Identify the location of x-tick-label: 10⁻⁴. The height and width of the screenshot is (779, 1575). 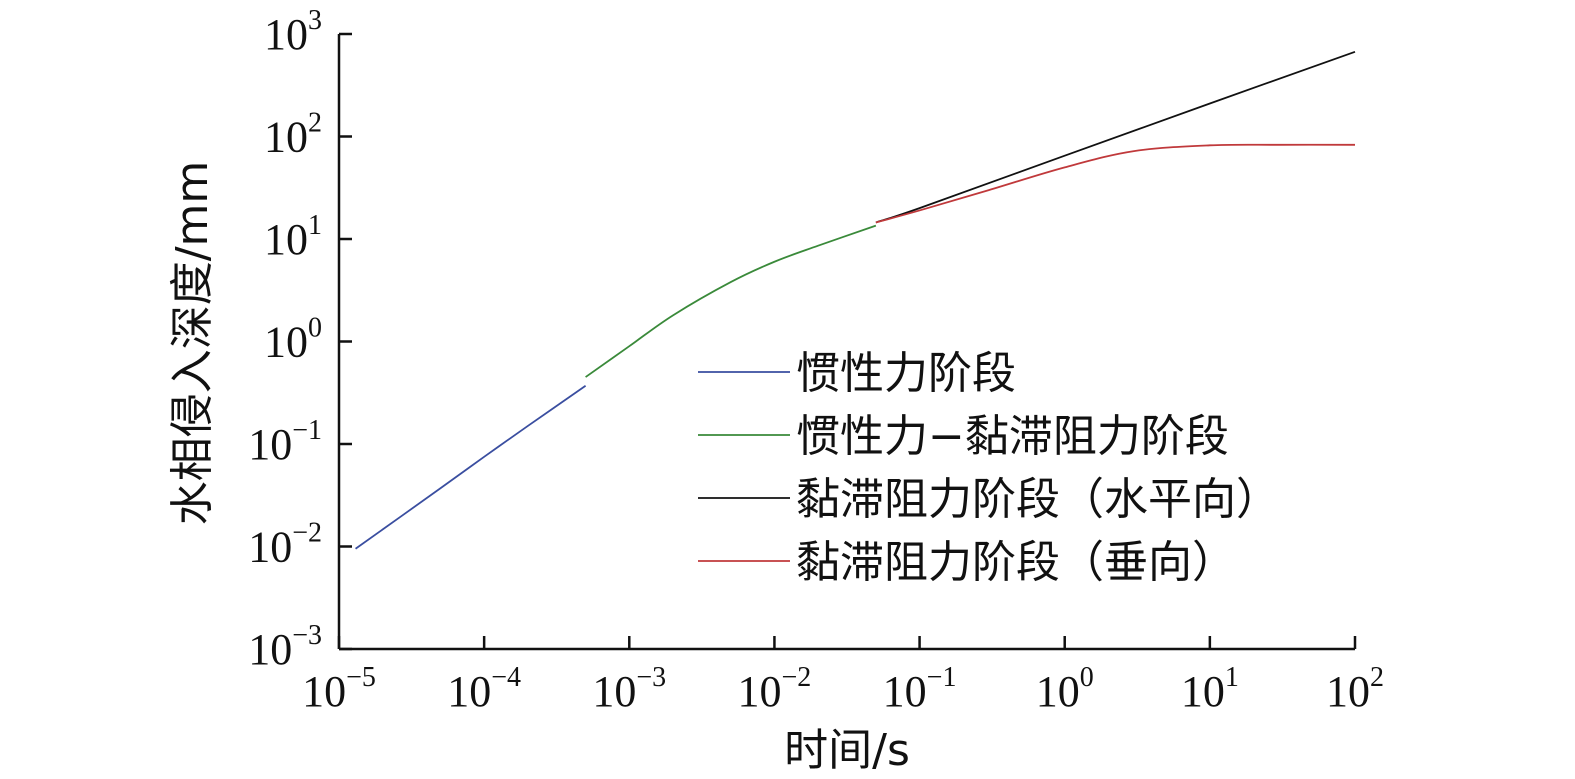
(484, 689).